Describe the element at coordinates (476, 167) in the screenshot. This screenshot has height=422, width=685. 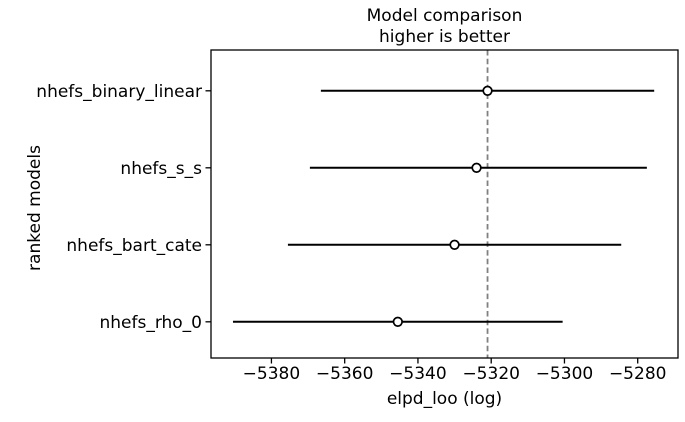
I see `point-estimate-nhefs_s_s` at that location.